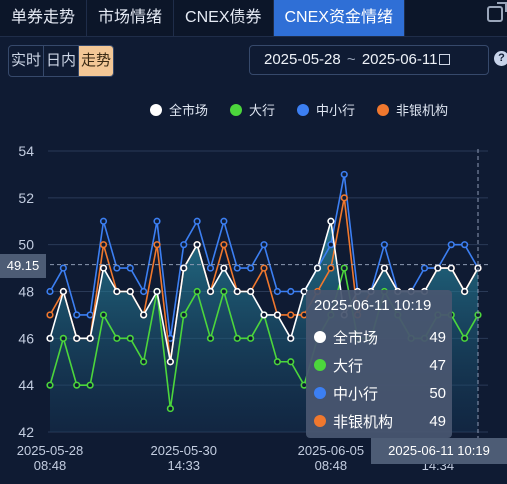 Image resolution: width=507 pixels, height=484 pixels. Describe the element at coordinates (26, 61) in the screenshot. I see `realtime-button: 实时` at that location.